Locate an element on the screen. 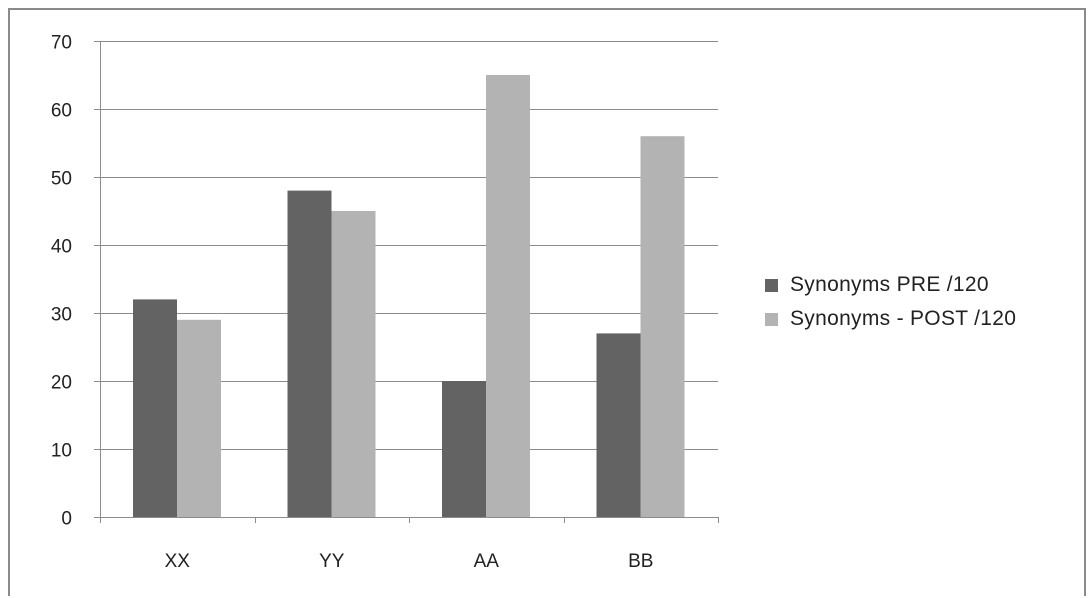 The width and height of the screenshot is (1090, 598). y-tick-label-40: 40 is located at coordinates (61, 247).